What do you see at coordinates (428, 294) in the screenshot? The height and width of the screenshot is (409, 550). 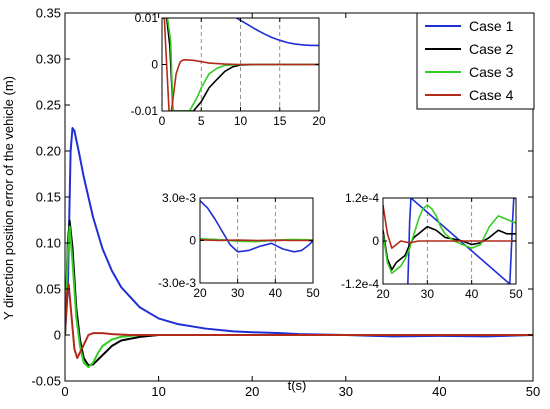 I see `inset3-x-tick-label: 30` at bounding box center [428, 294].